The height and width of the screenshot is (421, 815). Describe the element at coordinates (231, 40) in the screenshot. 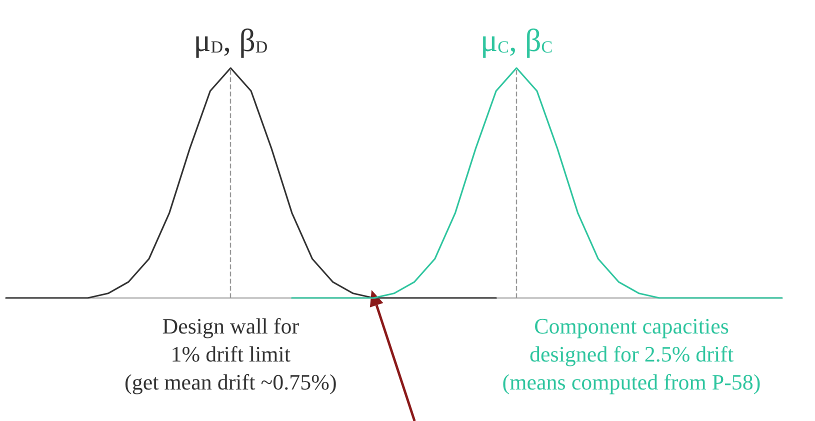

I see `text: μD, βD` at that location.